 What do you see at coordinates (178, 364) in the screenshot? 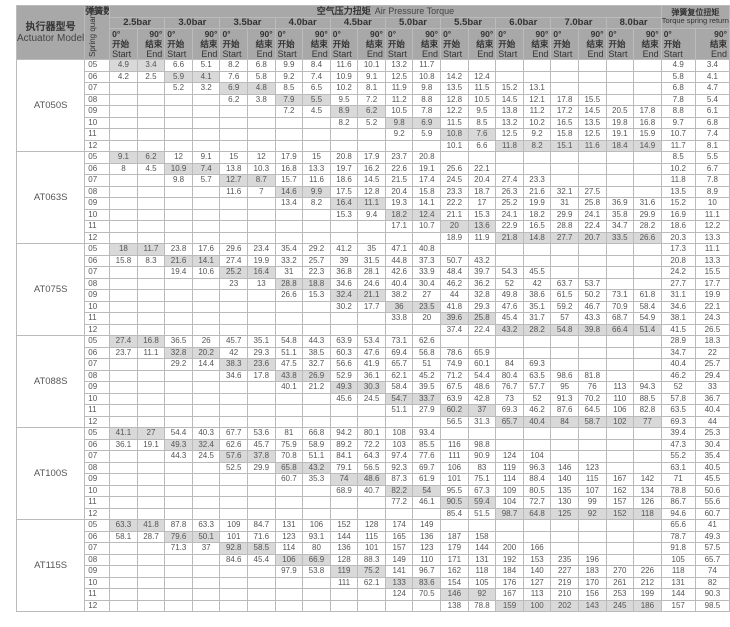
I see `torque-cell: 29.2` at bounding box center [178, 364].